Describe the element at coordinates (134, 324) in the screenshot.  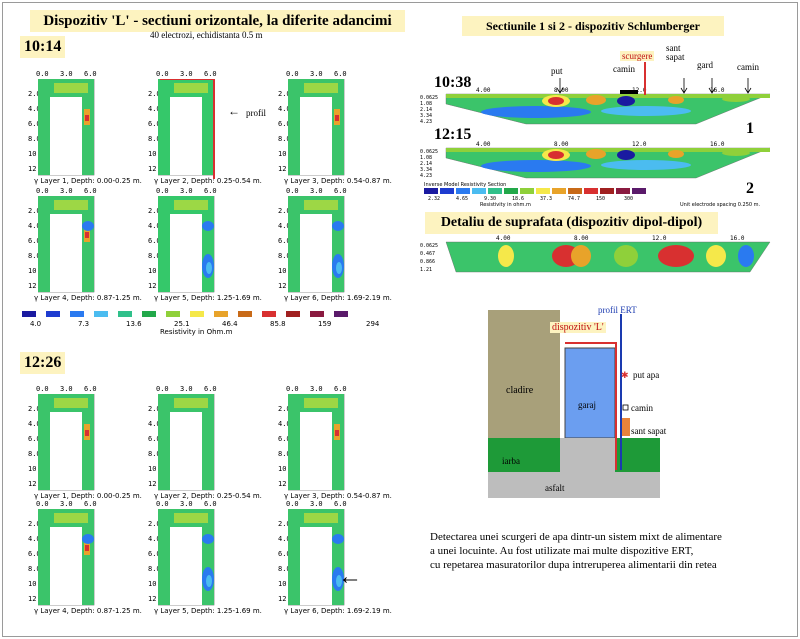
I see `scale-label: 13.6` at that location.